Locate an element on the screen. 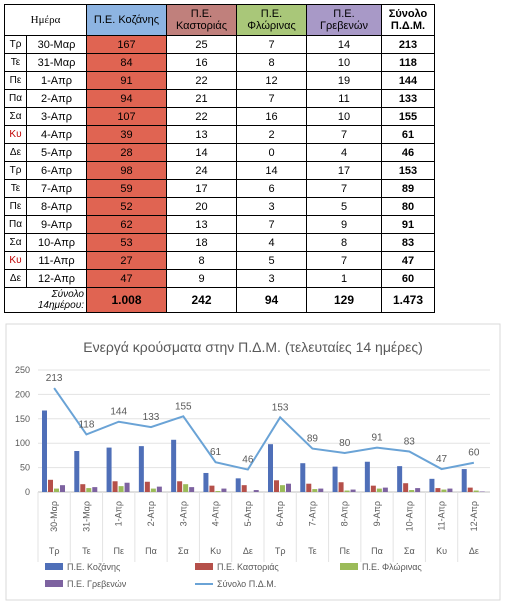 The width and height of the screenshot is (506, 603). table-cell: 7-Απρ is located at coordinates (56, 188).